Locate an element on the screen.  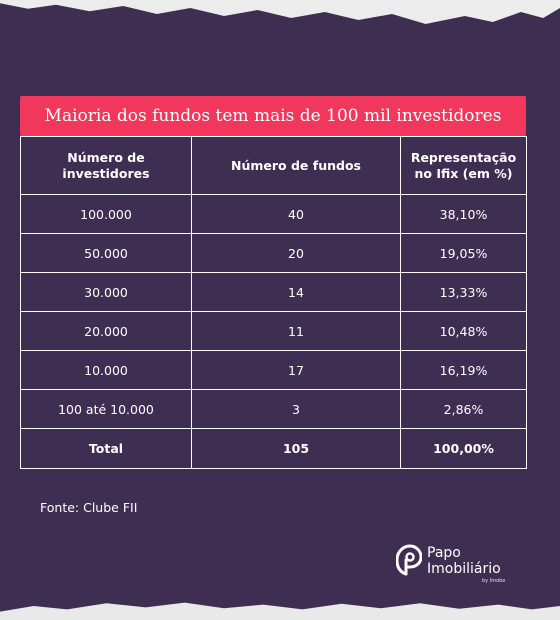
cell-investidores: 10.000 is located at coordinates (106, 370).